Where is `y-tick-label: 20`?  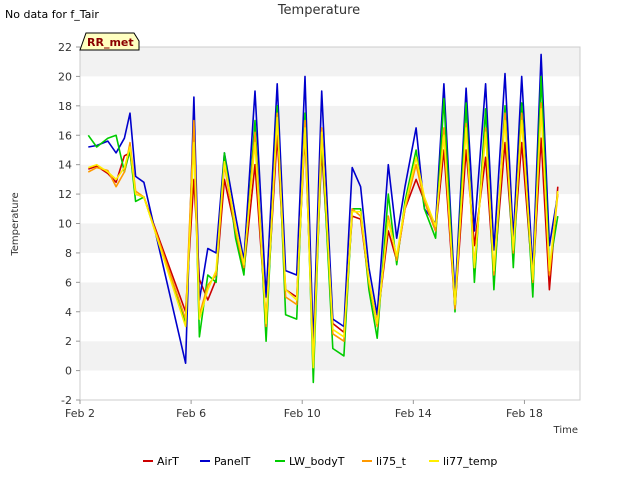 y-tick-label: 20 is located at coordinates (65, 76).